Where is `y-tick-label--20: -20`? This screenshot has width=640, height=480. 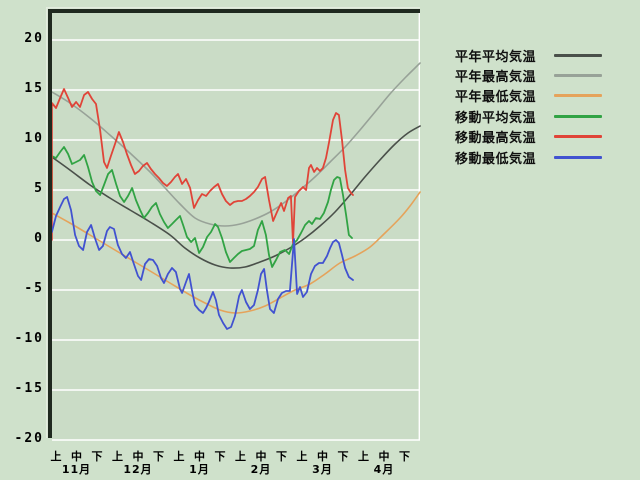
y-tick-label--20: -20 is located at coordinates (29, 438).